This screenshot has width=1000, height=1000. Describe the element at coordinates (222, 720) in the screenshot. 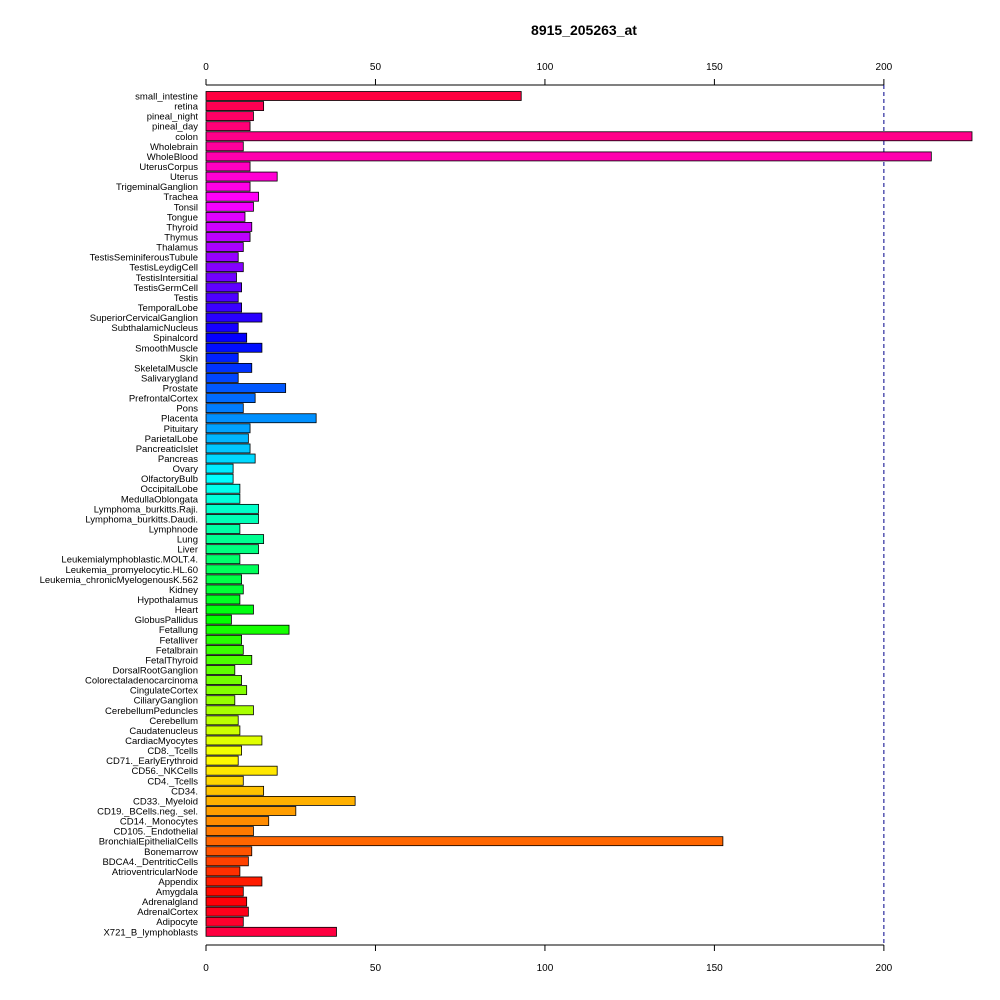

I see `bar-Cerebellum` at that location.